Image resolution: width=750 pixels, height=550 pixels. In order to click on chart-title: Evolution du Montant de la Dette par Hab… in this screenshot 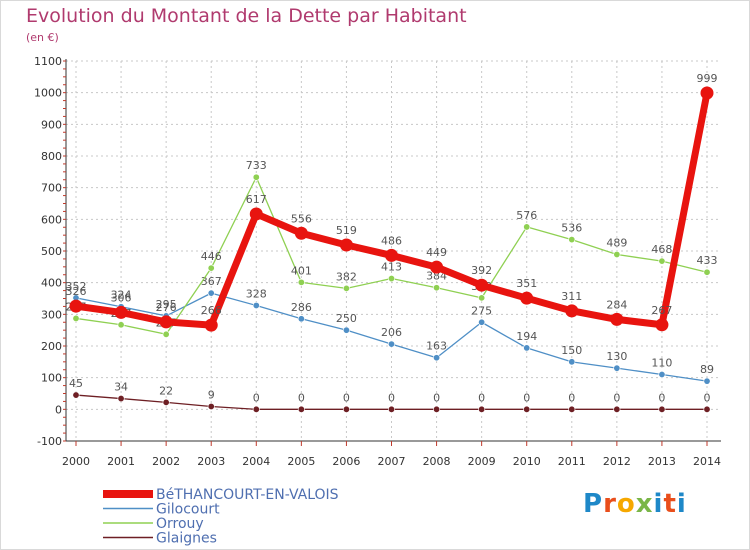, I will do `click(246, 16)`.